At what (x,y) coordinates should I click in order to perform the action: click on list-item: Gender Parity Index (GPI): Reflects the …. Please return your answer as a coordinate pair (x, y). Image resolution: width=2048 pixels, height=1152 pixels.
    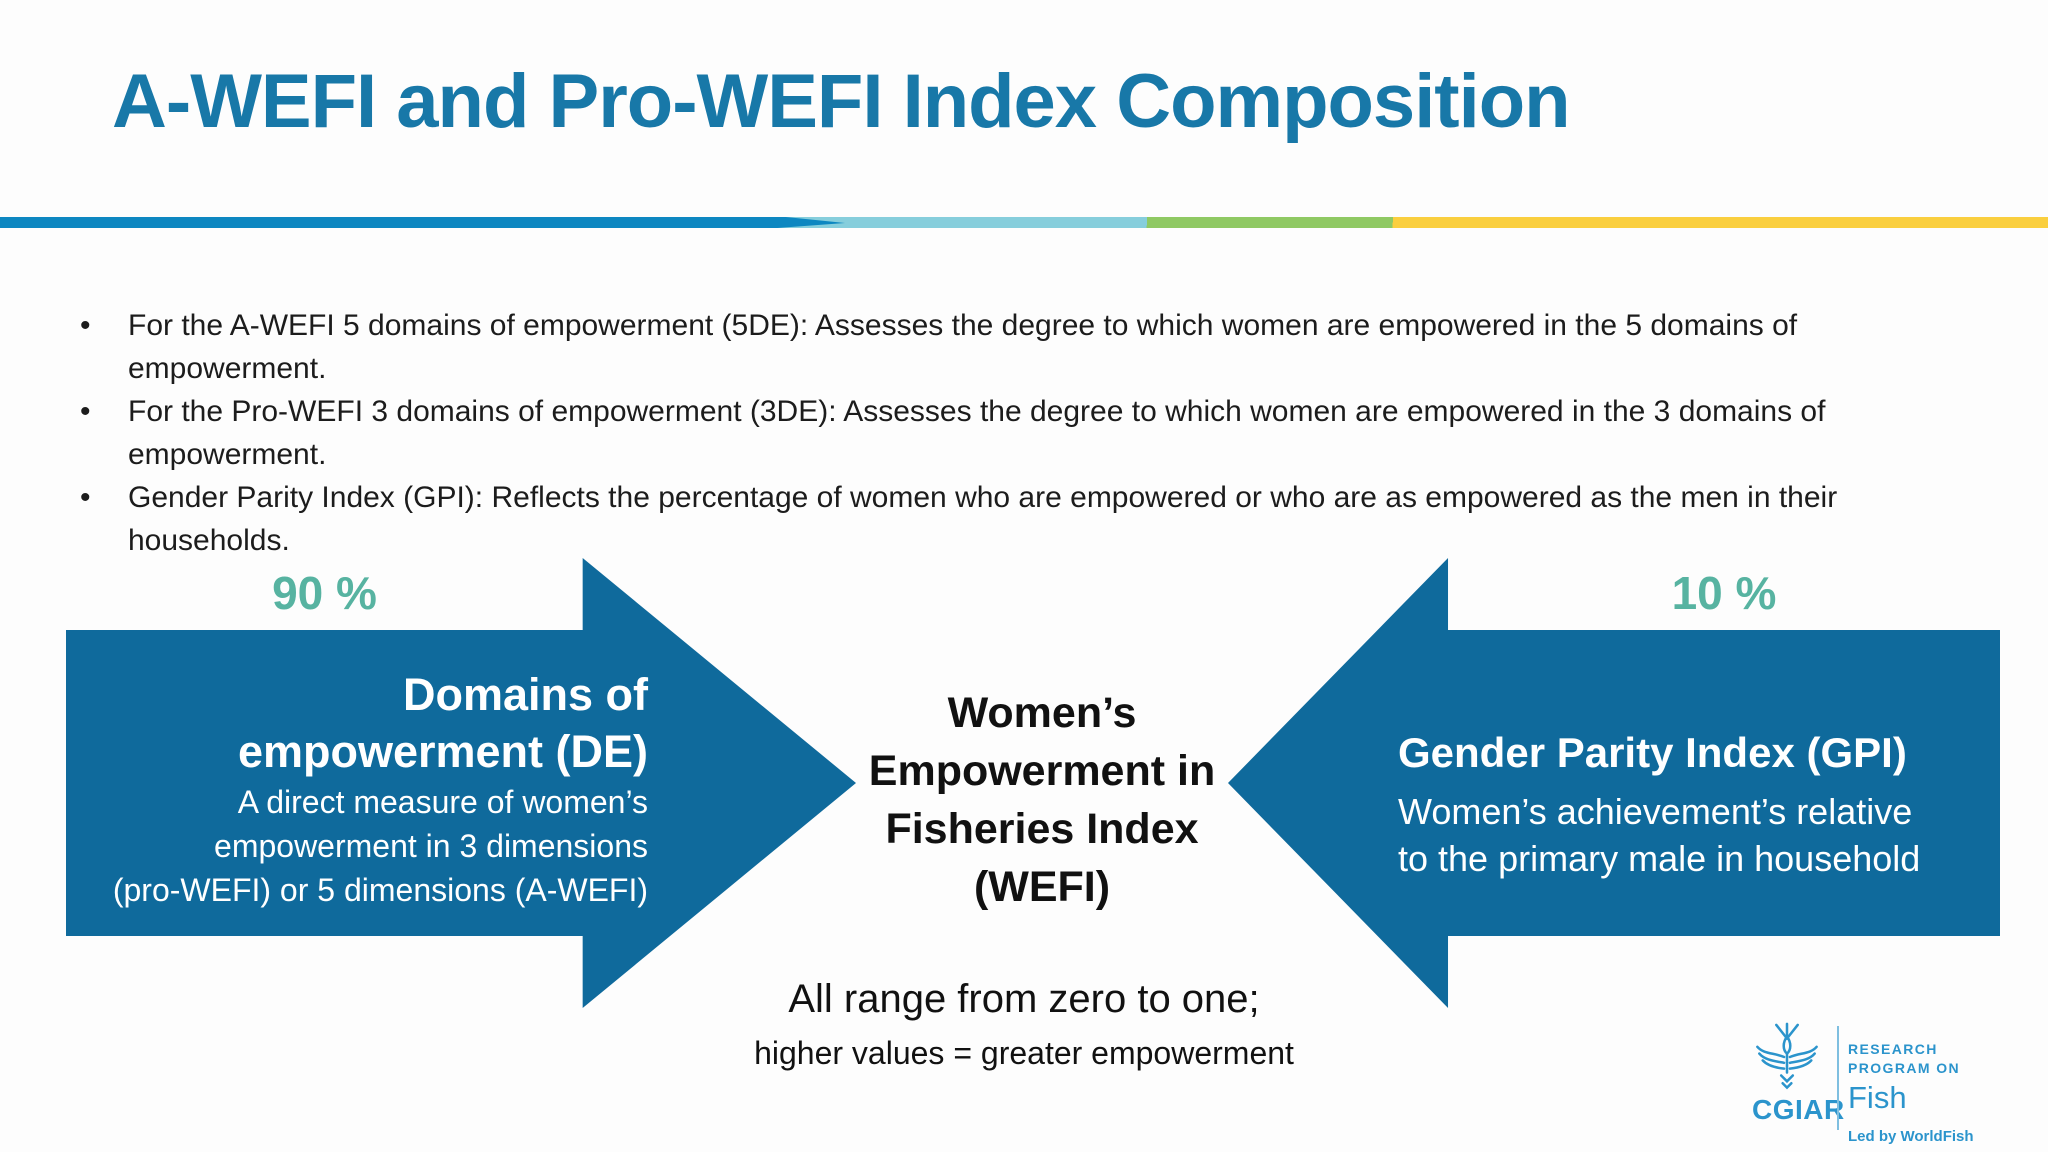
    Looking at the image, I should click on (1018, 519).